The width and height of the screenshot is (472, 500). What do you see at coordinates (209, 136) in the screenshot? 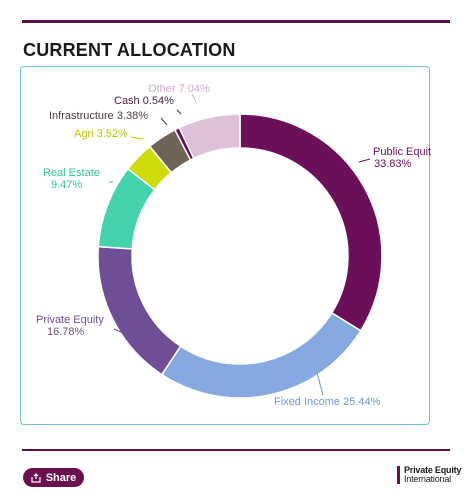
I see `slice-other` at bounding box center [209, 136].